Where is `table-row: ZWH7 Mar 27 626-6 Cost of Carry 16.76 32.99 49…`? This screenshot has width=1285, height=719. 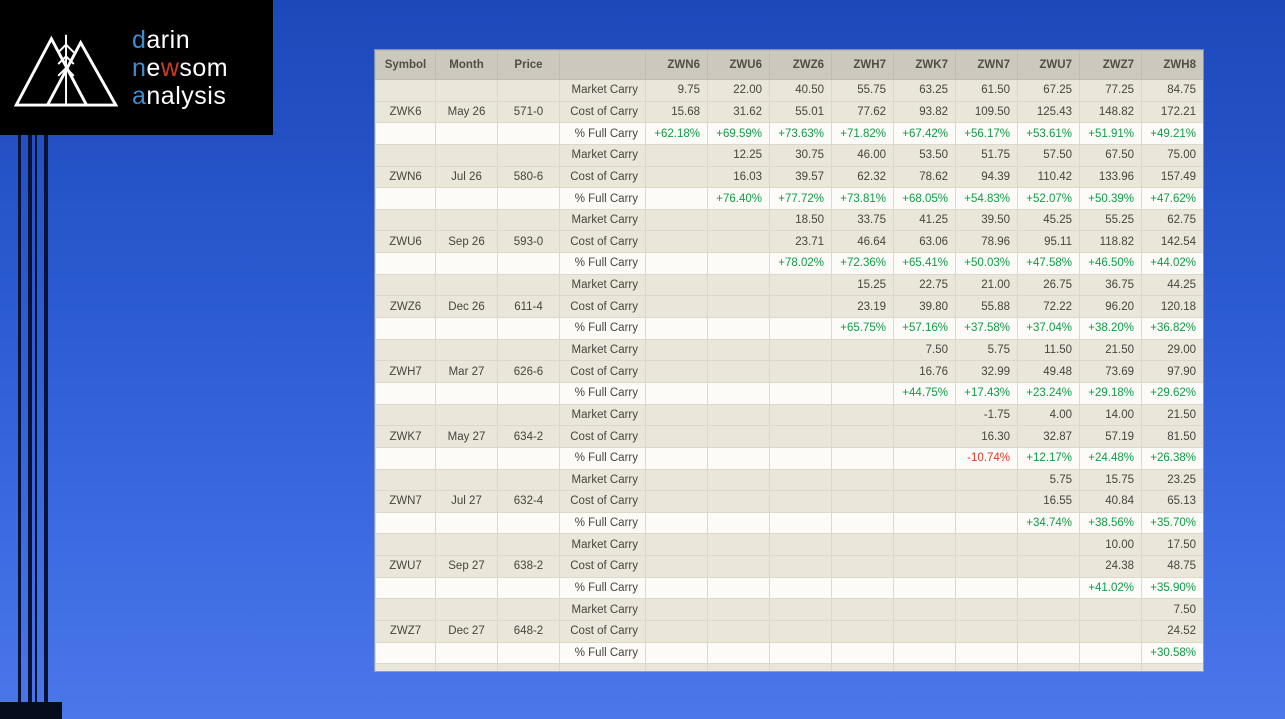
table-row: ZWH7 Mar 27 626-6 Cost of Carry 16.76 32.99 49… is located at coordinates (789, 371).